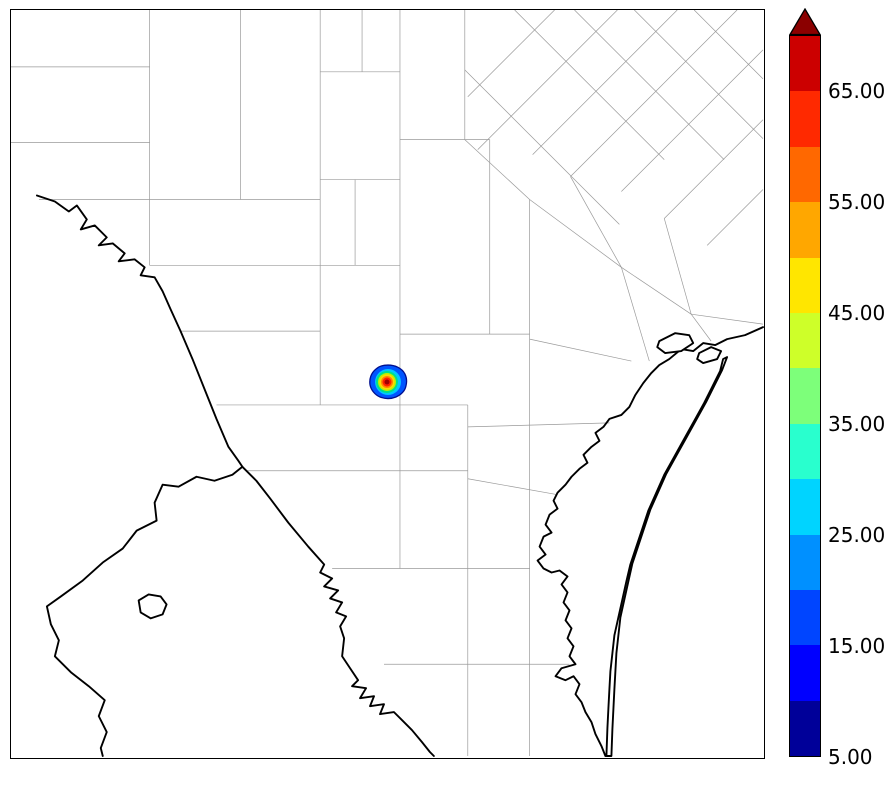 Image resolution: width=894 pixels, height=785 pixels. I want to click on colorbar-tick-label: 35.00, so click(857, 423).